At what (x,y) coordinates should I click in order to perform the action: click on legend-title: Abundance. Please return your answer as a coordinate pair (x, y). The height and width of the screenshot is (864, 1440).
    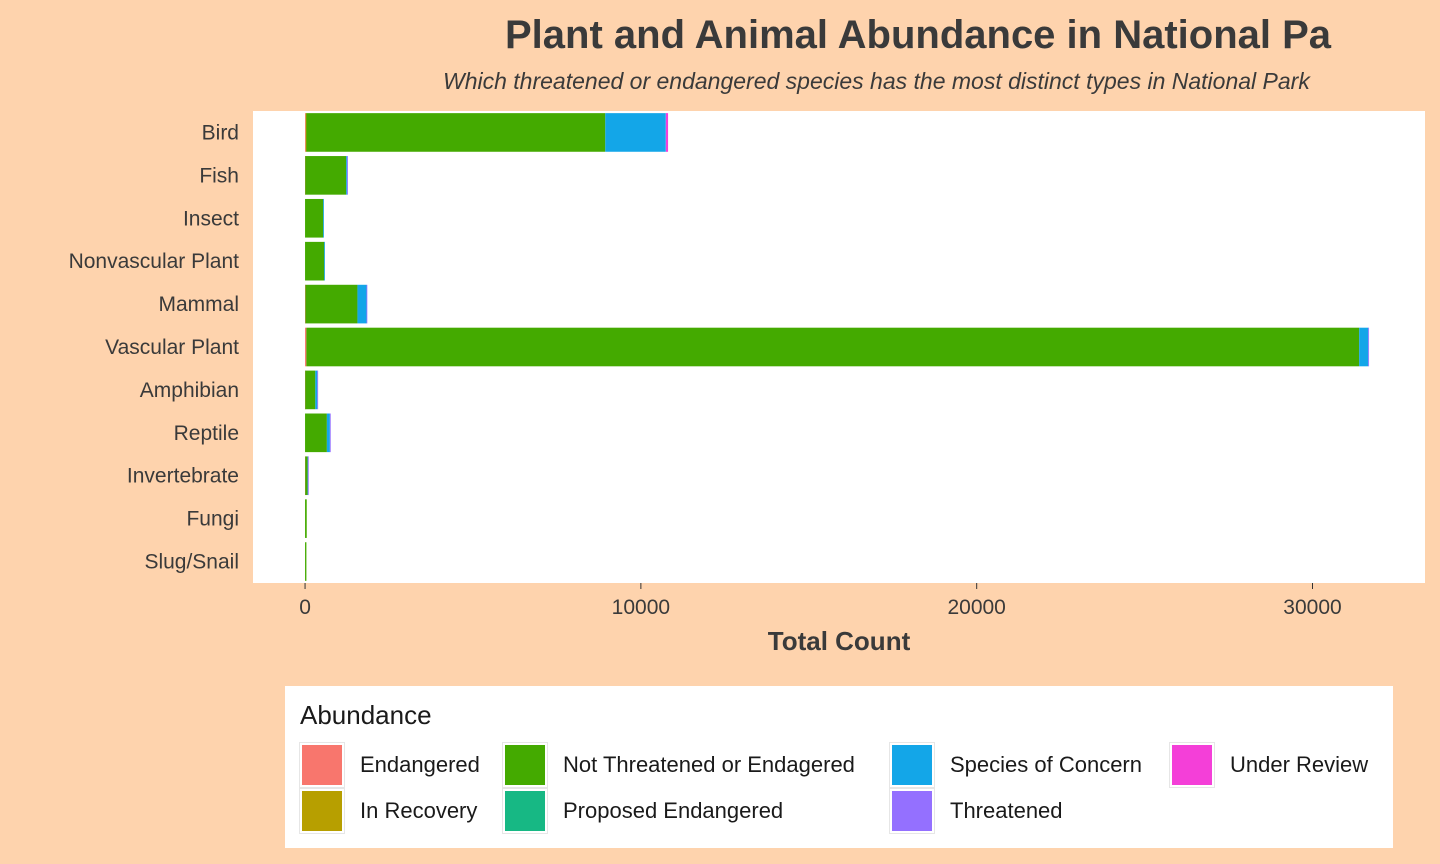
    Looking at the image, I should click on (366, 715).